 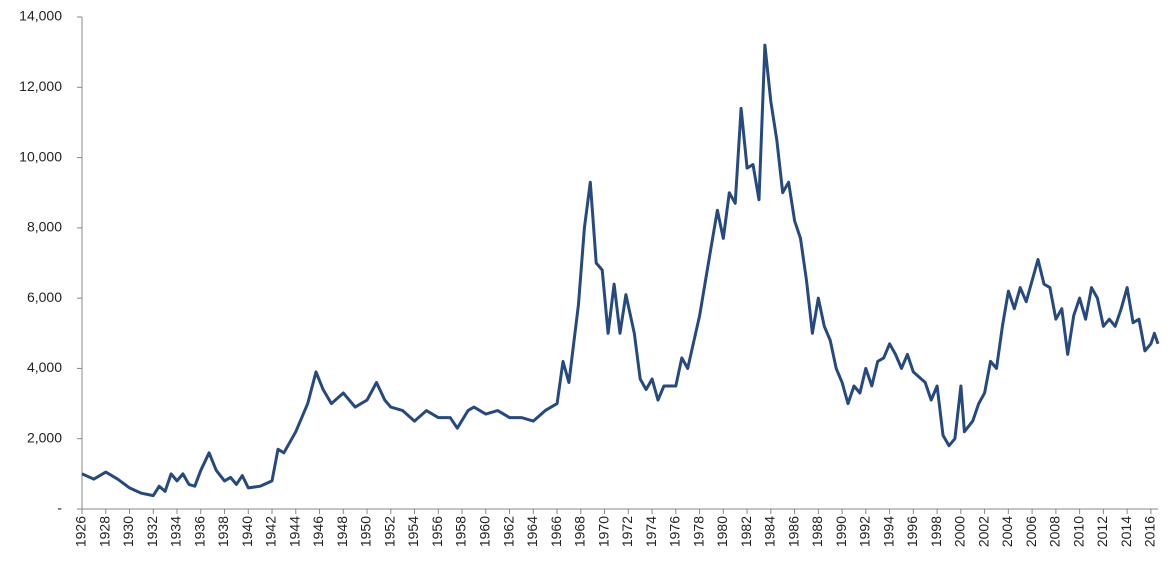 I want to click on x-tick-label: 2014, so click(x=1126, y=531).